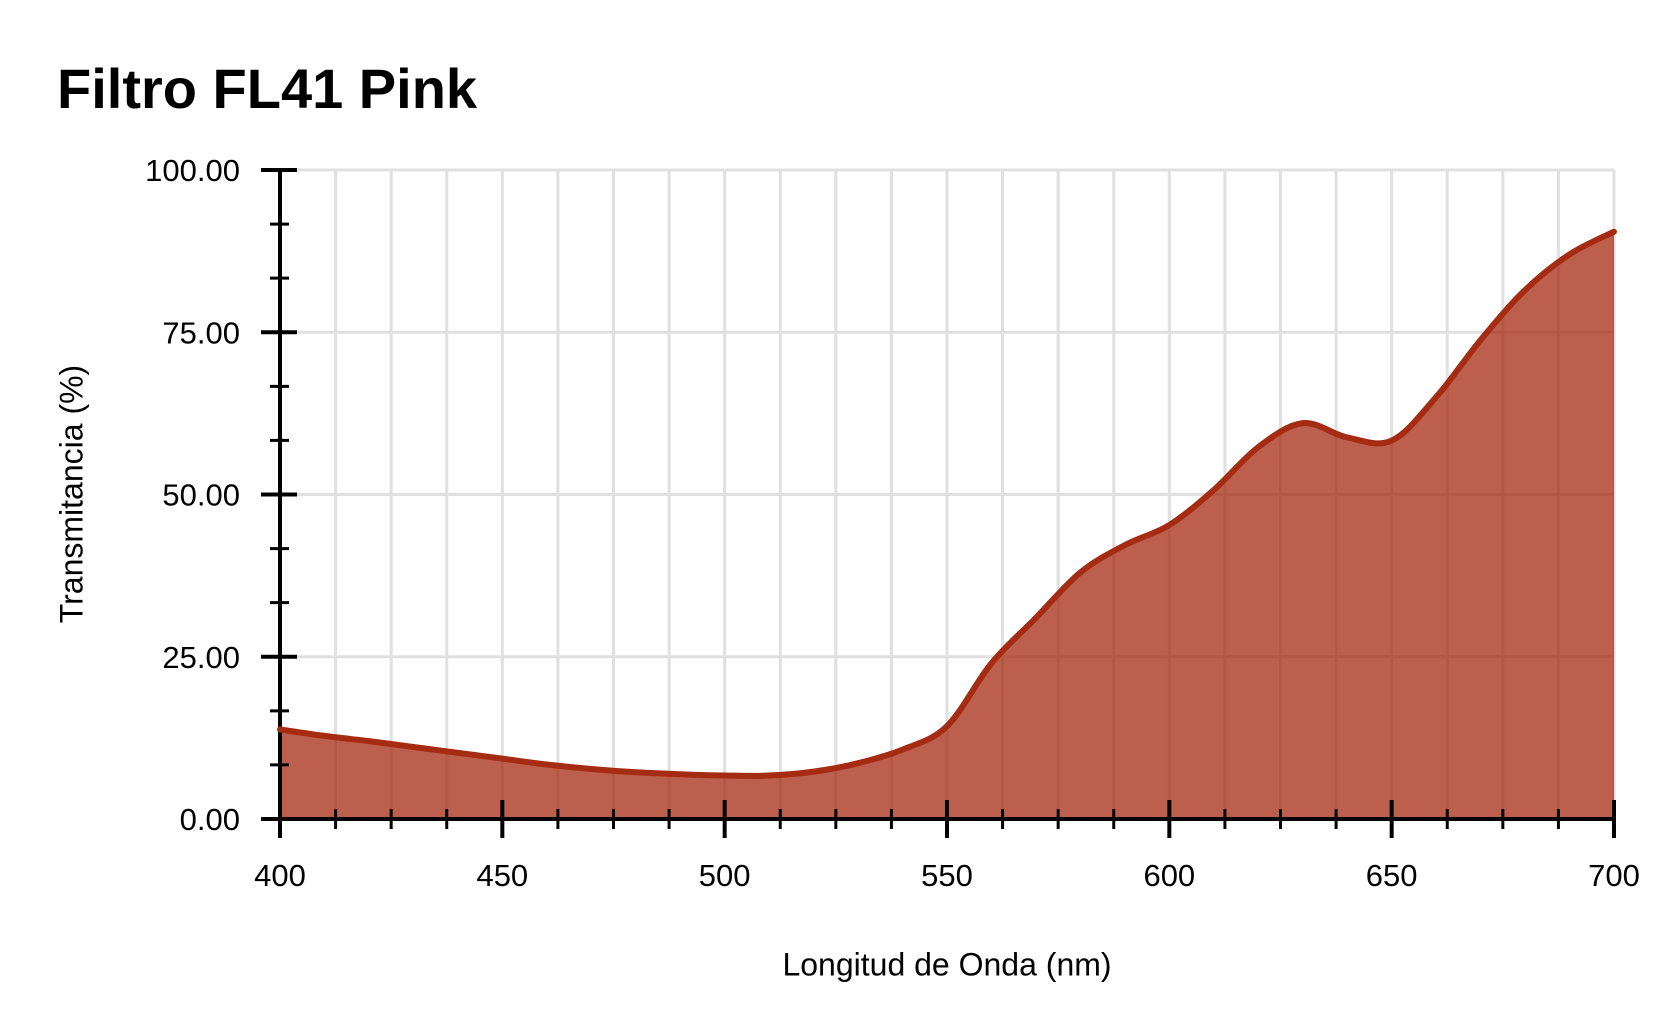 The image size is (1667, 1031). Describe the element at coordinates (1392, 875) in the screenshot. I see `x-tick-label: 650` at that location.